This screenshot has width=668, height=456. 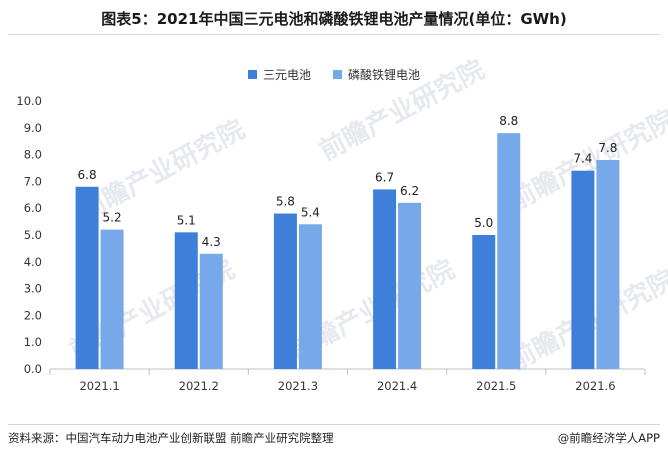 I want to click on y-tick-label: 5.0, so click(x=33, y=235).